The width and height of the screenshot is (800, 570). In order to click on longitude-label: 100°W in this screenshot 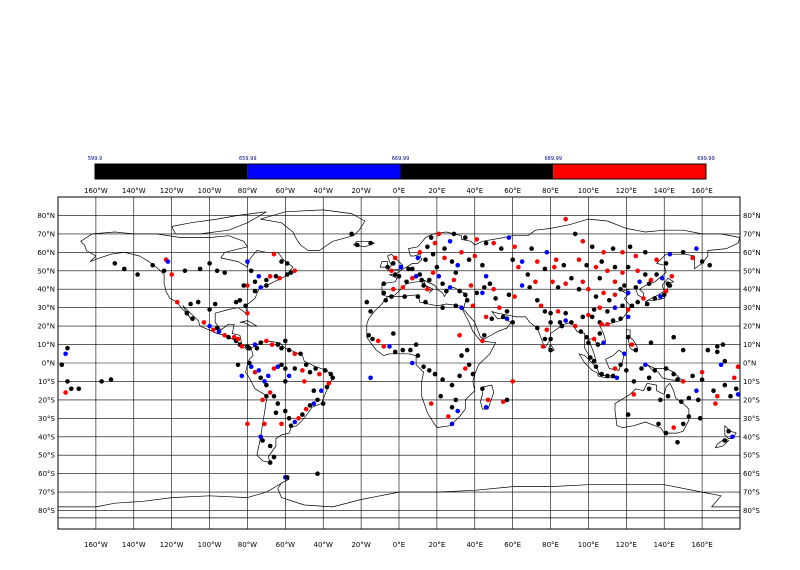, I will do `click(210, 545)`.